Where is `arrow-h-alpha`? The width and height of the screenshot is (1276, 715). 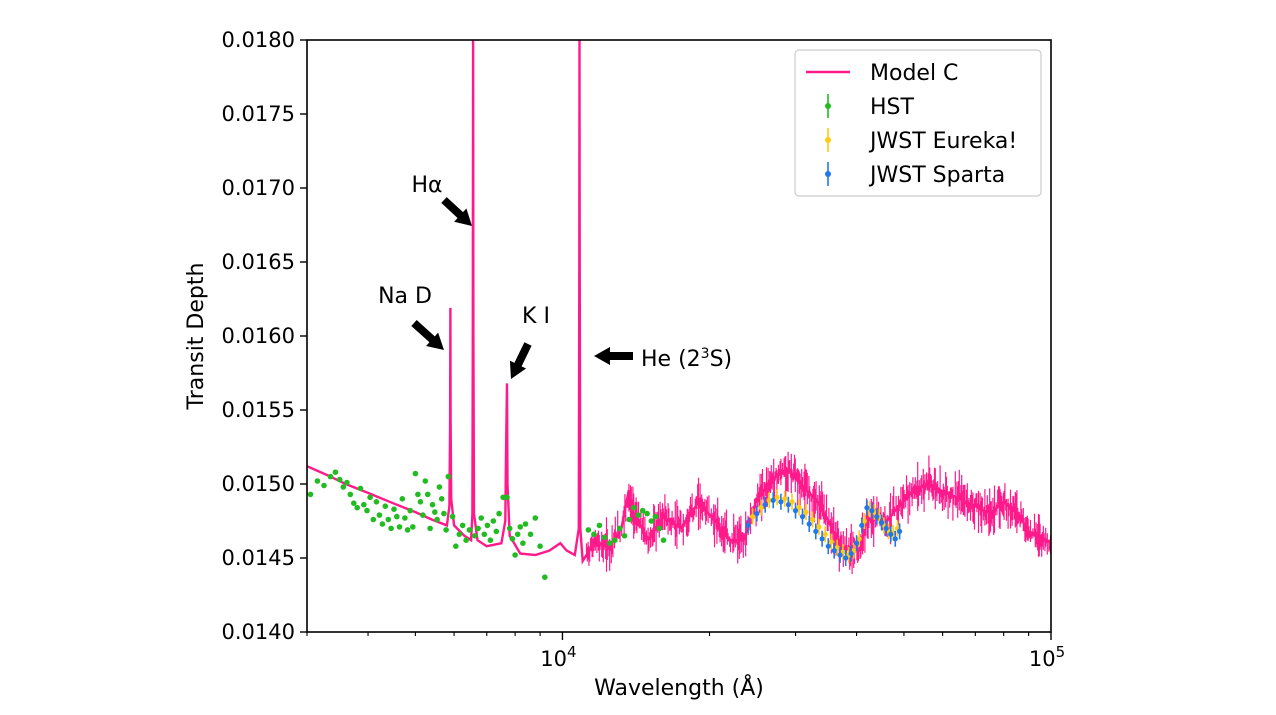 arrow-h-alpha is located at coordinates (456, 211).